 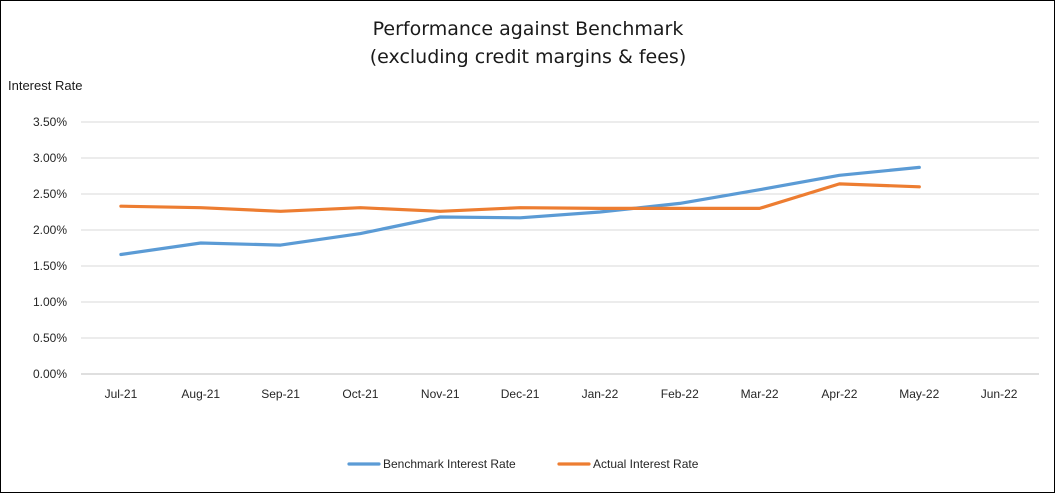 What do you see at coordinates (50, 374) in the screenshot?
I see `y-tick-label: 0.00%` at bounding box center [50, 374].